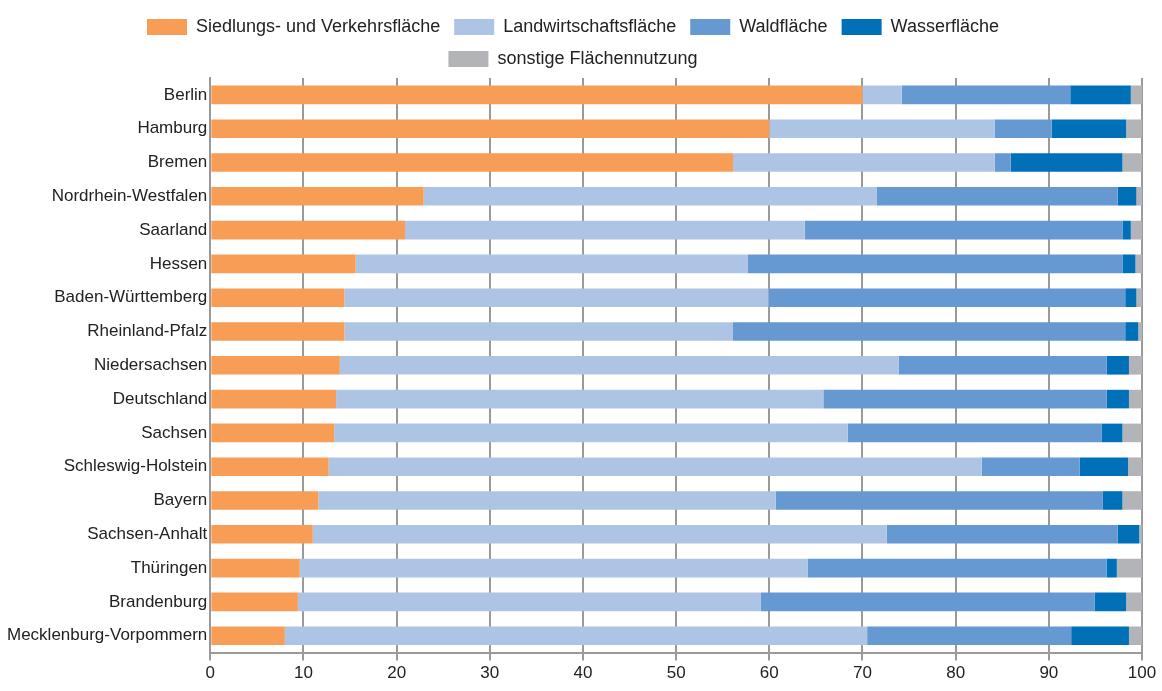  What do you see at coordinates (160, 398) in the screenshot?
I see `y-tick-label: Deutschland` at bounding box center [160, 398].